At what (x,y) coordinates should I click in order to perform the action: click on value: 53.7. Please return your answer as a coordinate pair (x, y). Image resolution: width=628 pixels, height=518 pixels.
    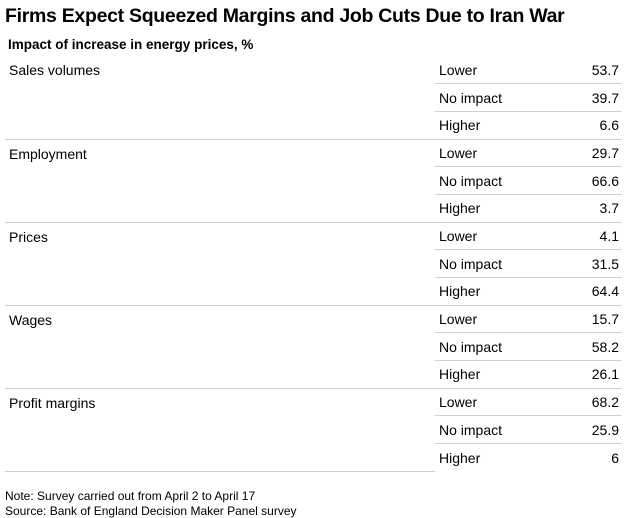
    Looking at the image, I should click on (592, 70).